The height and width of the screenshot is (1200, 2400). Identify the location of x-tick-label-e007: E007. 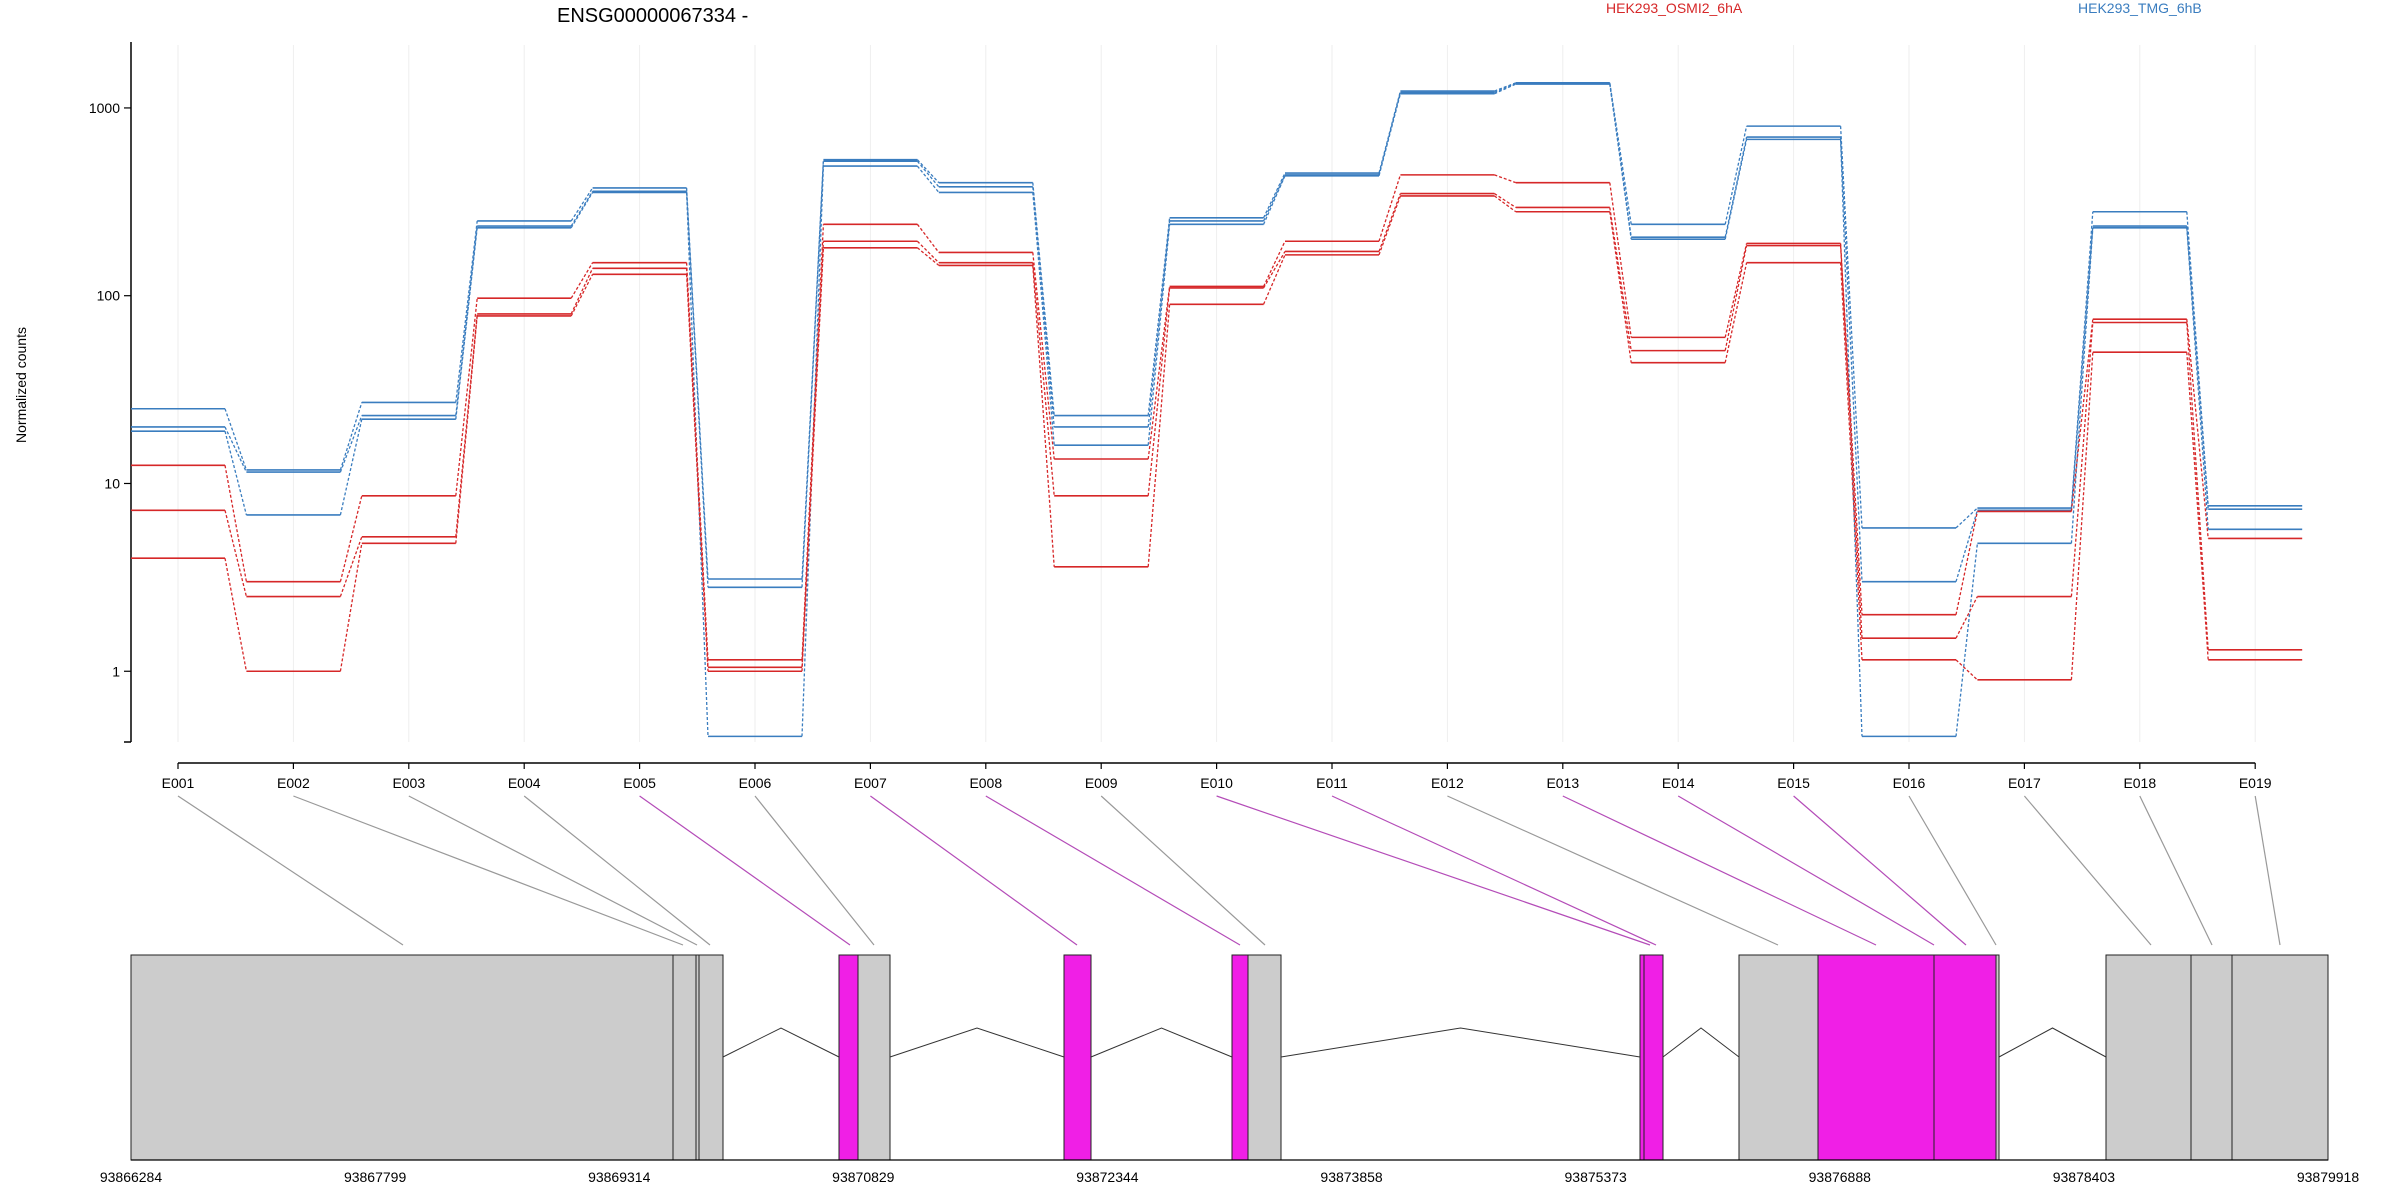
(870, 783).